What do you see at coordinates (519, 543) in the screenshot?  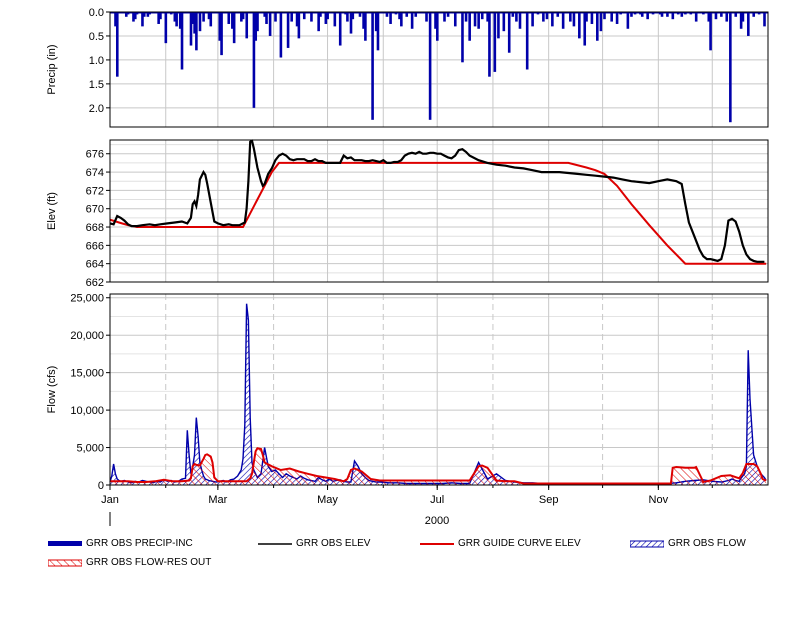 I see `legend-label-guide-curve: GRR GUIDE CURVE ELEV` at bounding box center [519, 543].